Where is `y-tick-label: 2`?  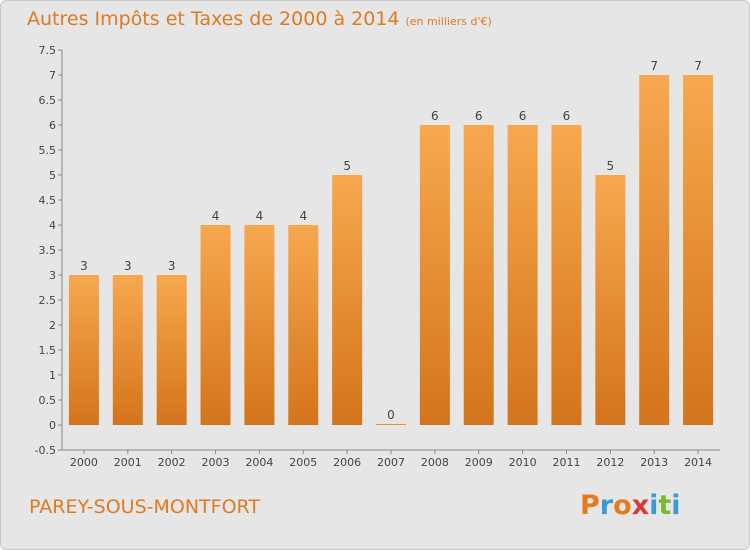
y-tick-label: 2 is located at coordinates (52, 325).